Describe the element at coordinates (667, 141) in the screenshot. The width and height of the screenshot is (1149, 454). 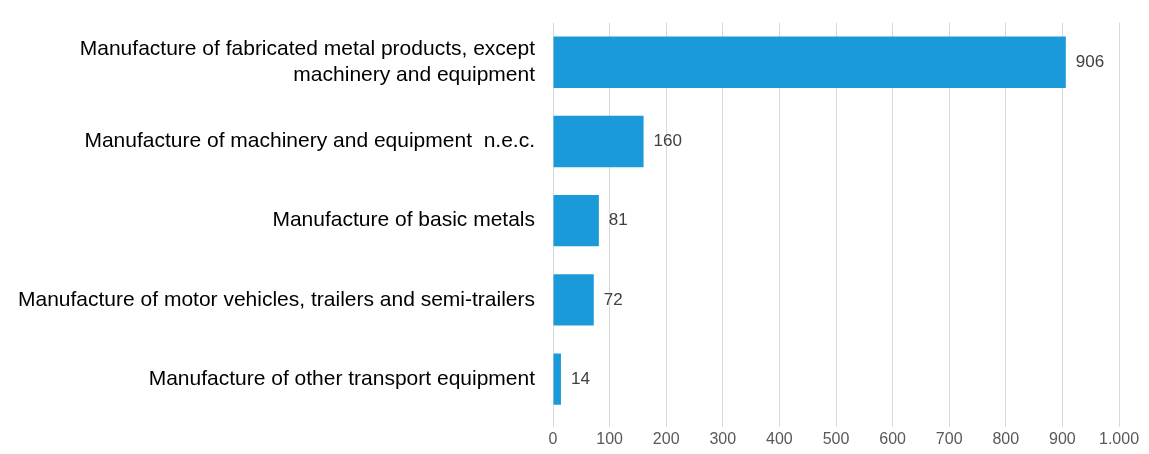
I see `data-label: 160` at that location.